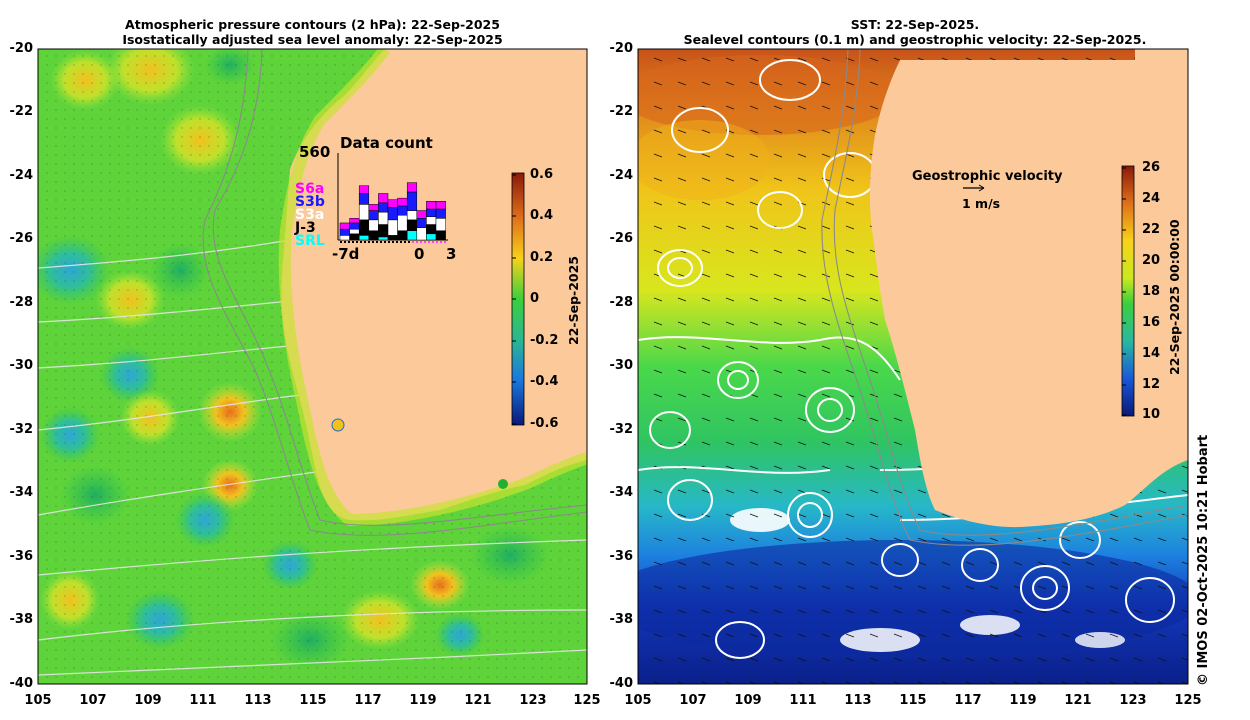 The width and height of the screenshot is (1250, 720). Describe the element at coordinates (313, 700) in the screenshot. I see `lon-label: 115` at that location.